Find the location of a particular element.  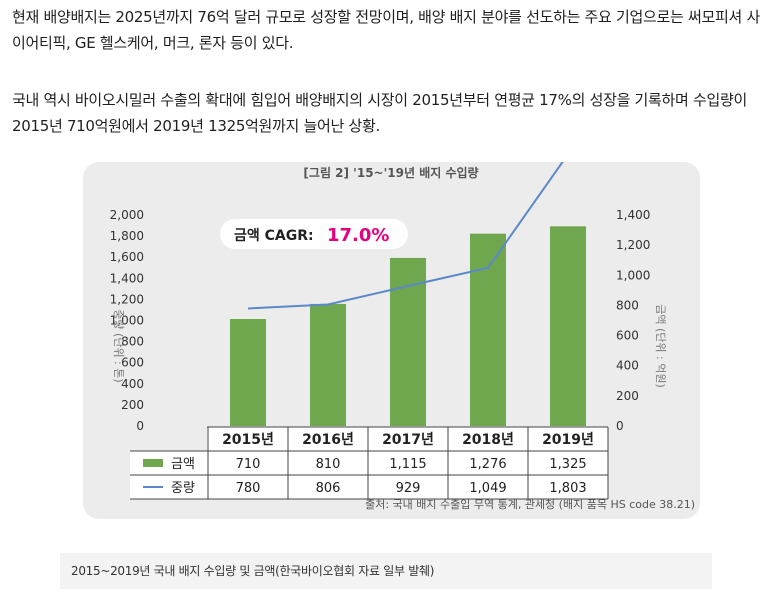

x-category-label: 2018년 is located at coordinates (488, 440).